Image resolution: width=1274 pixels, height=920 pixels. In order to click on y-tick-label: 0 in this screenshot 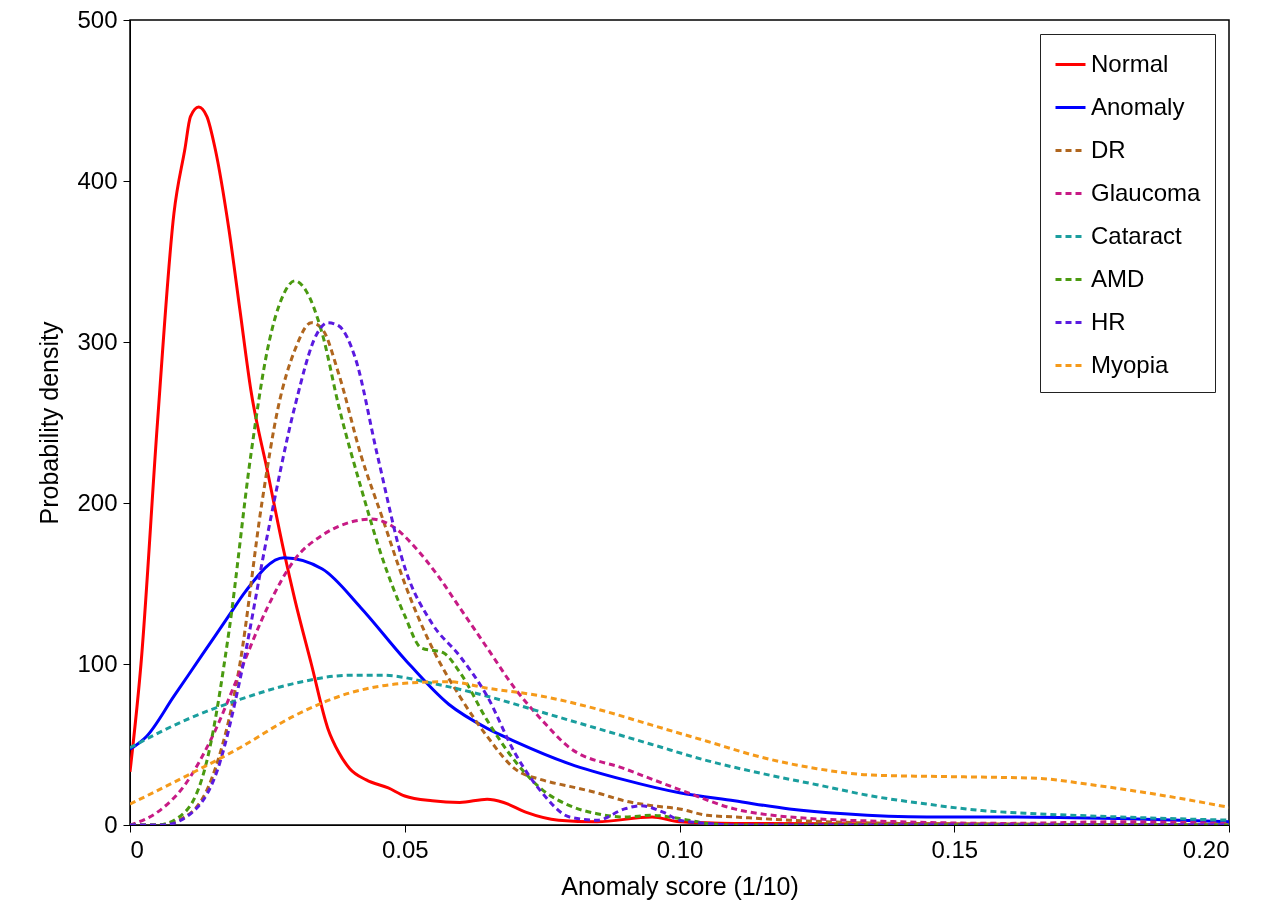, I will do `click(111, 824)`.